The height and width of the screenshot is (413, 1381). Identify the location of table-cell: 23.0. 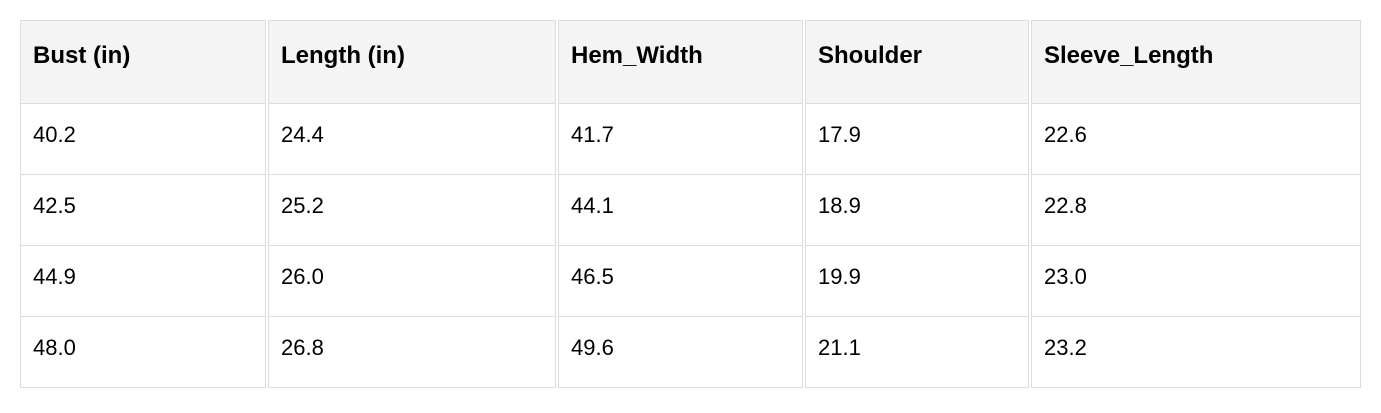
(1196, 281).